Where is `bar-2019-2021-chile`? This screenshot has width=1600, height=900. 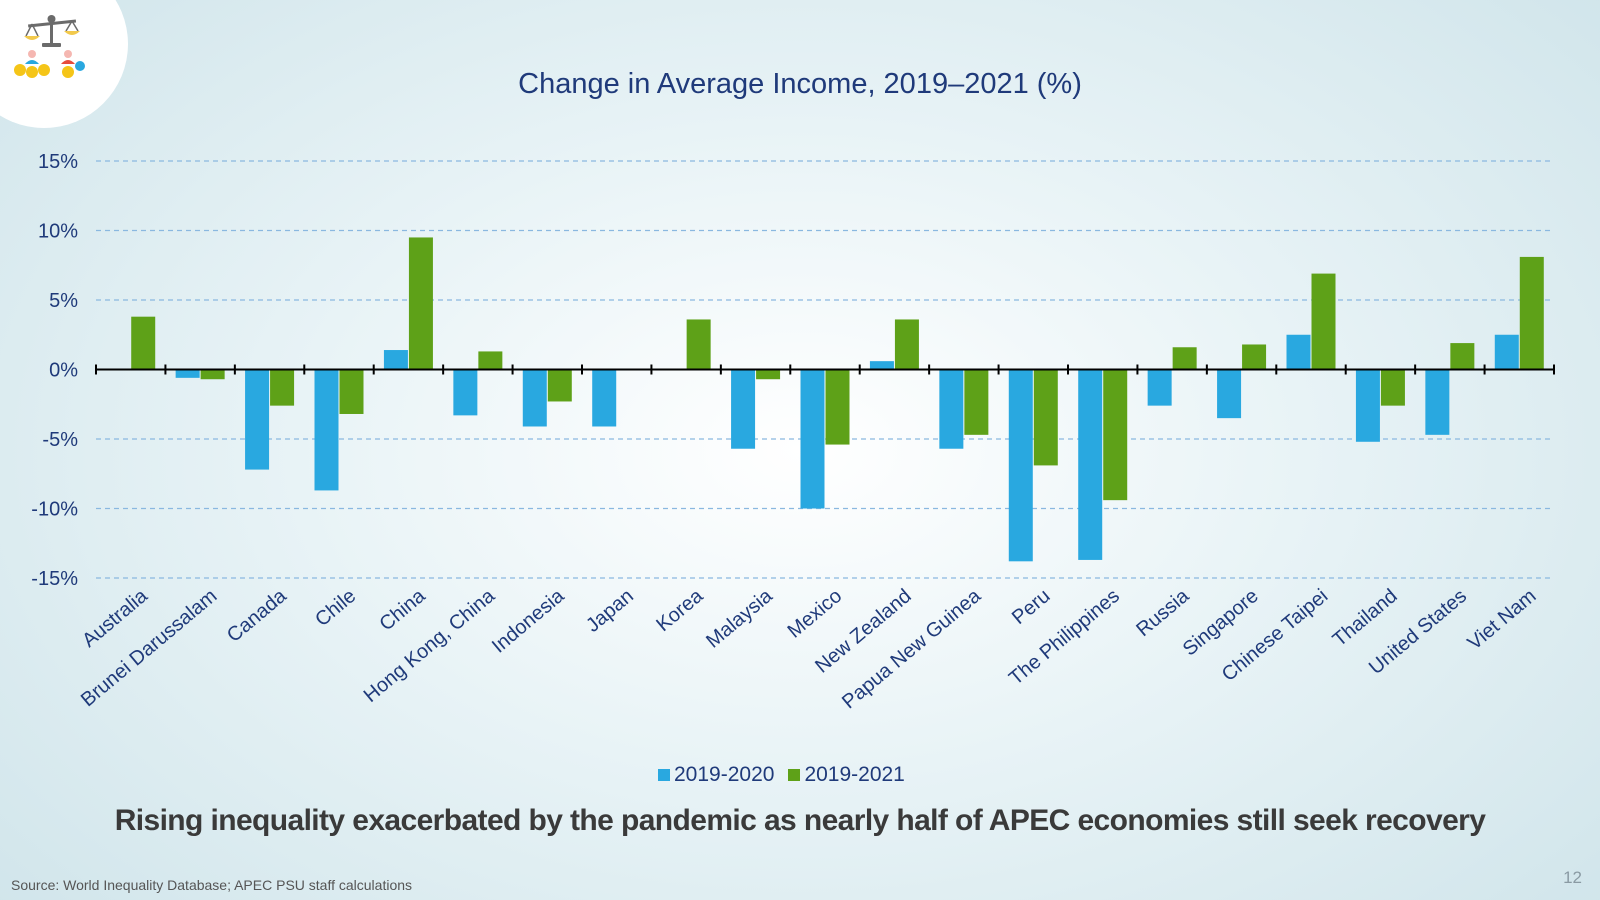
bar-2019-2021-chile is located at coordinates (351, 391).